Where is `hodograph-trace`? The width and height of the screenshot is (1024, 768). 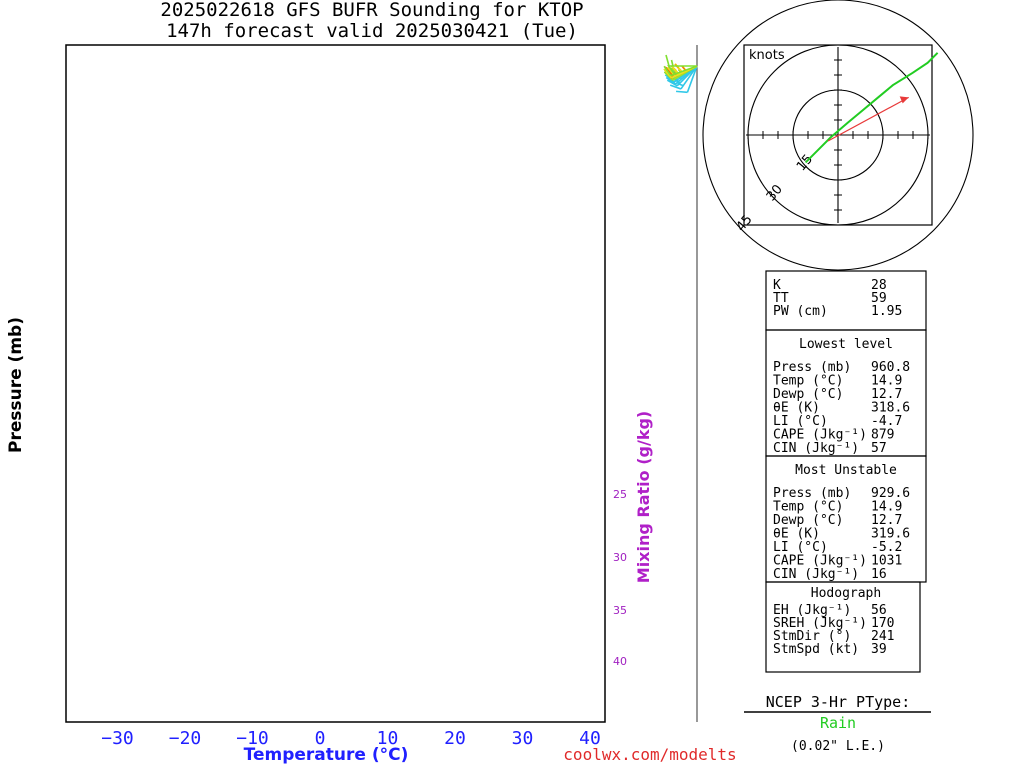
hodograph-trace is located at coordinates (871, 108).